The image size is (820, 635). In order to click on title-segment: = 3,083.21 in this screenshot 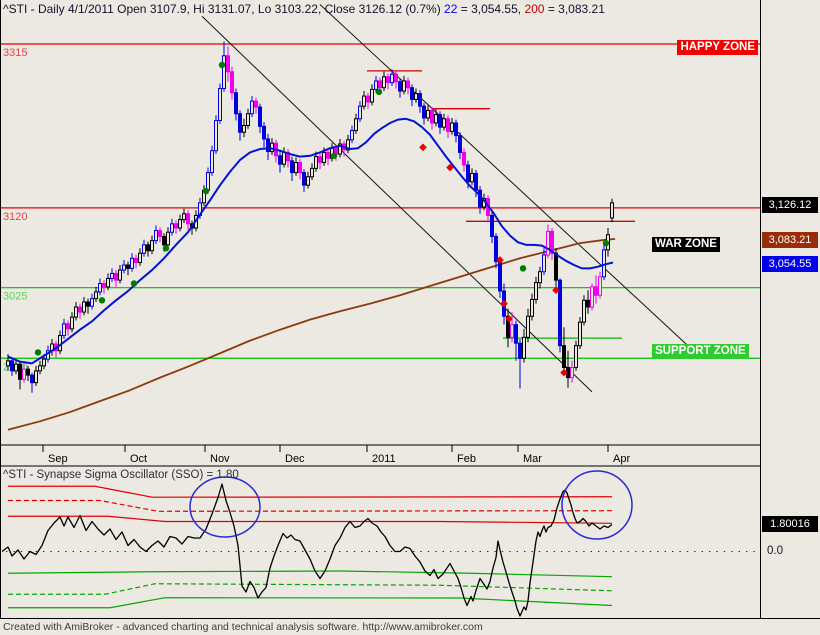, I will do `click(574, 9)`.